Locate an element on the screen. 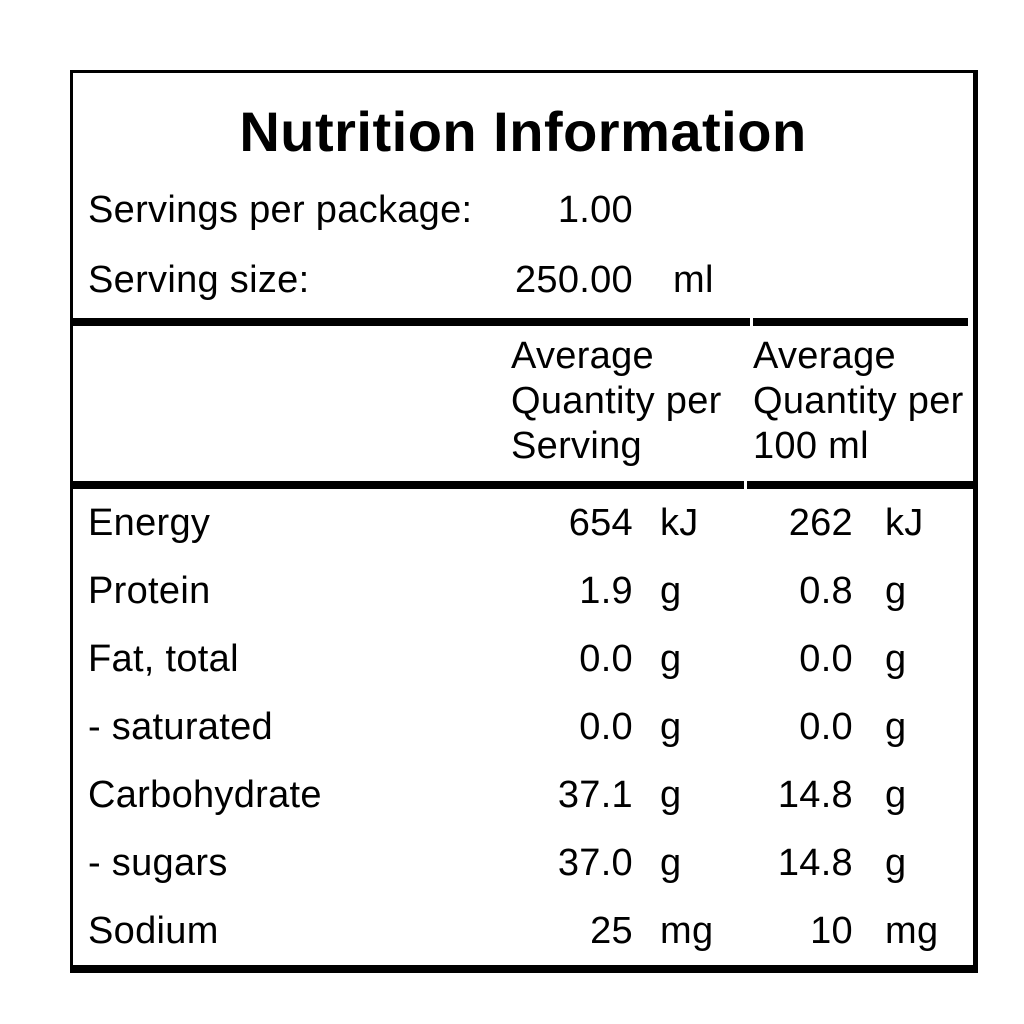  nutrient-row-saturated: - saturated 0.0 g 0.0 g is located at coordinates (523, 727).